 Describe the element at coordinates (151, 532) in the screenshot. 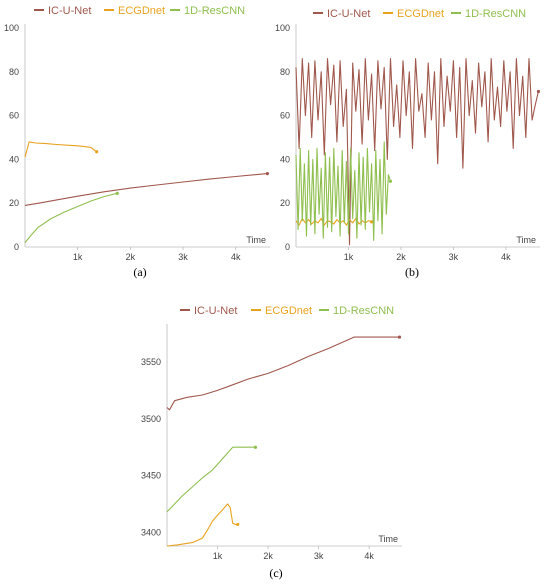

I see `y-tick-label: 3400` at that location.